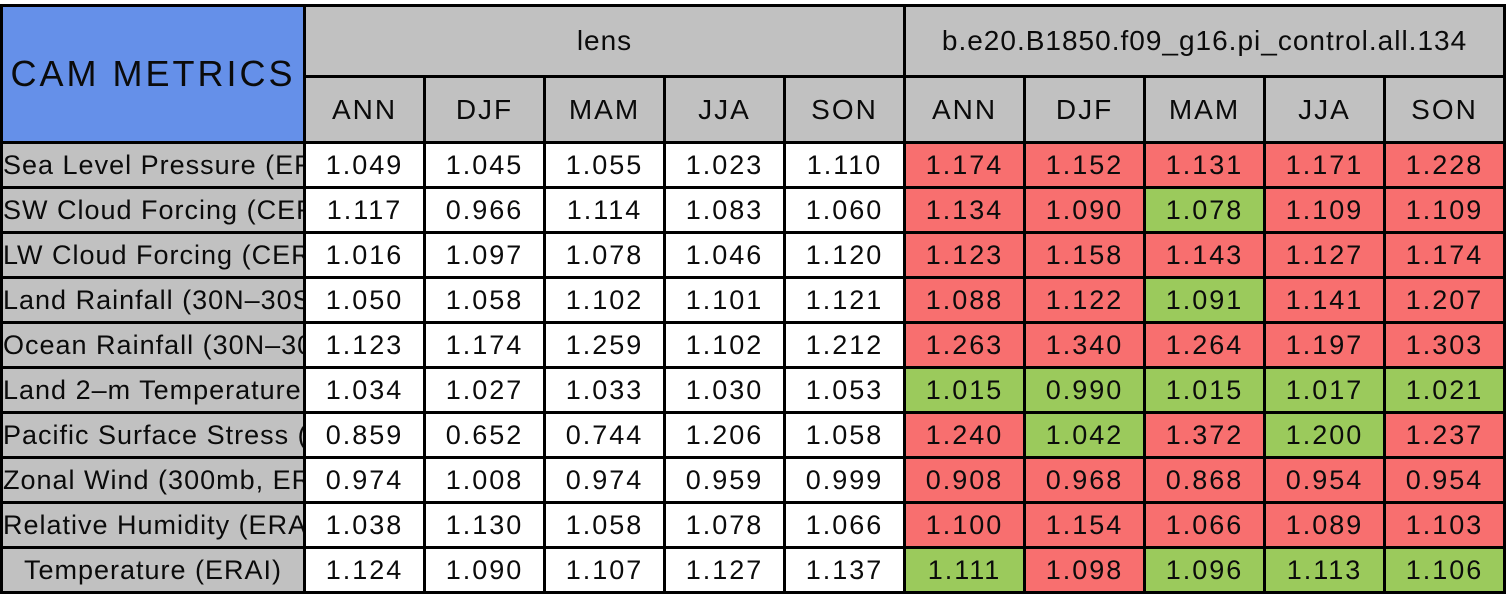 The height and width of the screenshot is (611, 1510). Describe the element at coordinates (153, 165) in the screenshot. I see `row-label: Sea Level Pressure (ERAI)` at that location.